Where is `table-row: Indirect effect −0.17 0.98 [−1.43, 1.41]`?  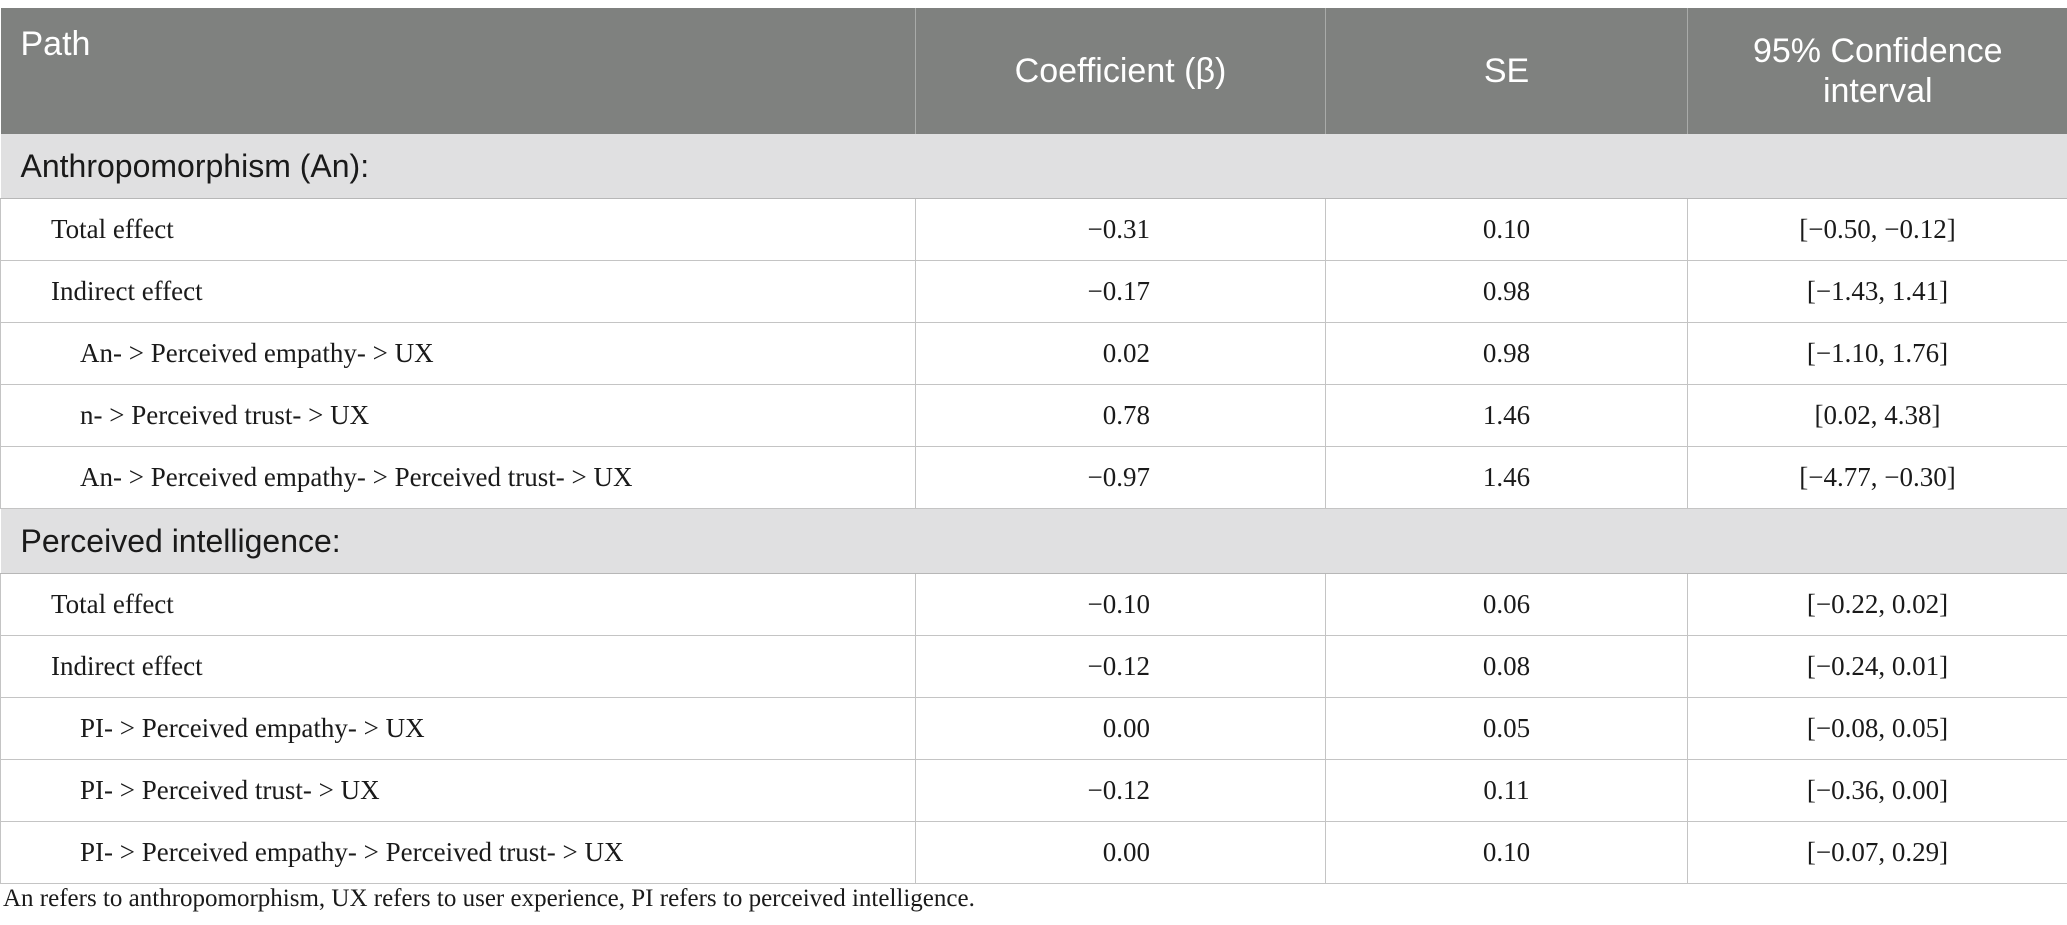
table-row: Indirect effect −0.17 0.98 [−1.43, 1.41] is located at coordinates (1033, 291).